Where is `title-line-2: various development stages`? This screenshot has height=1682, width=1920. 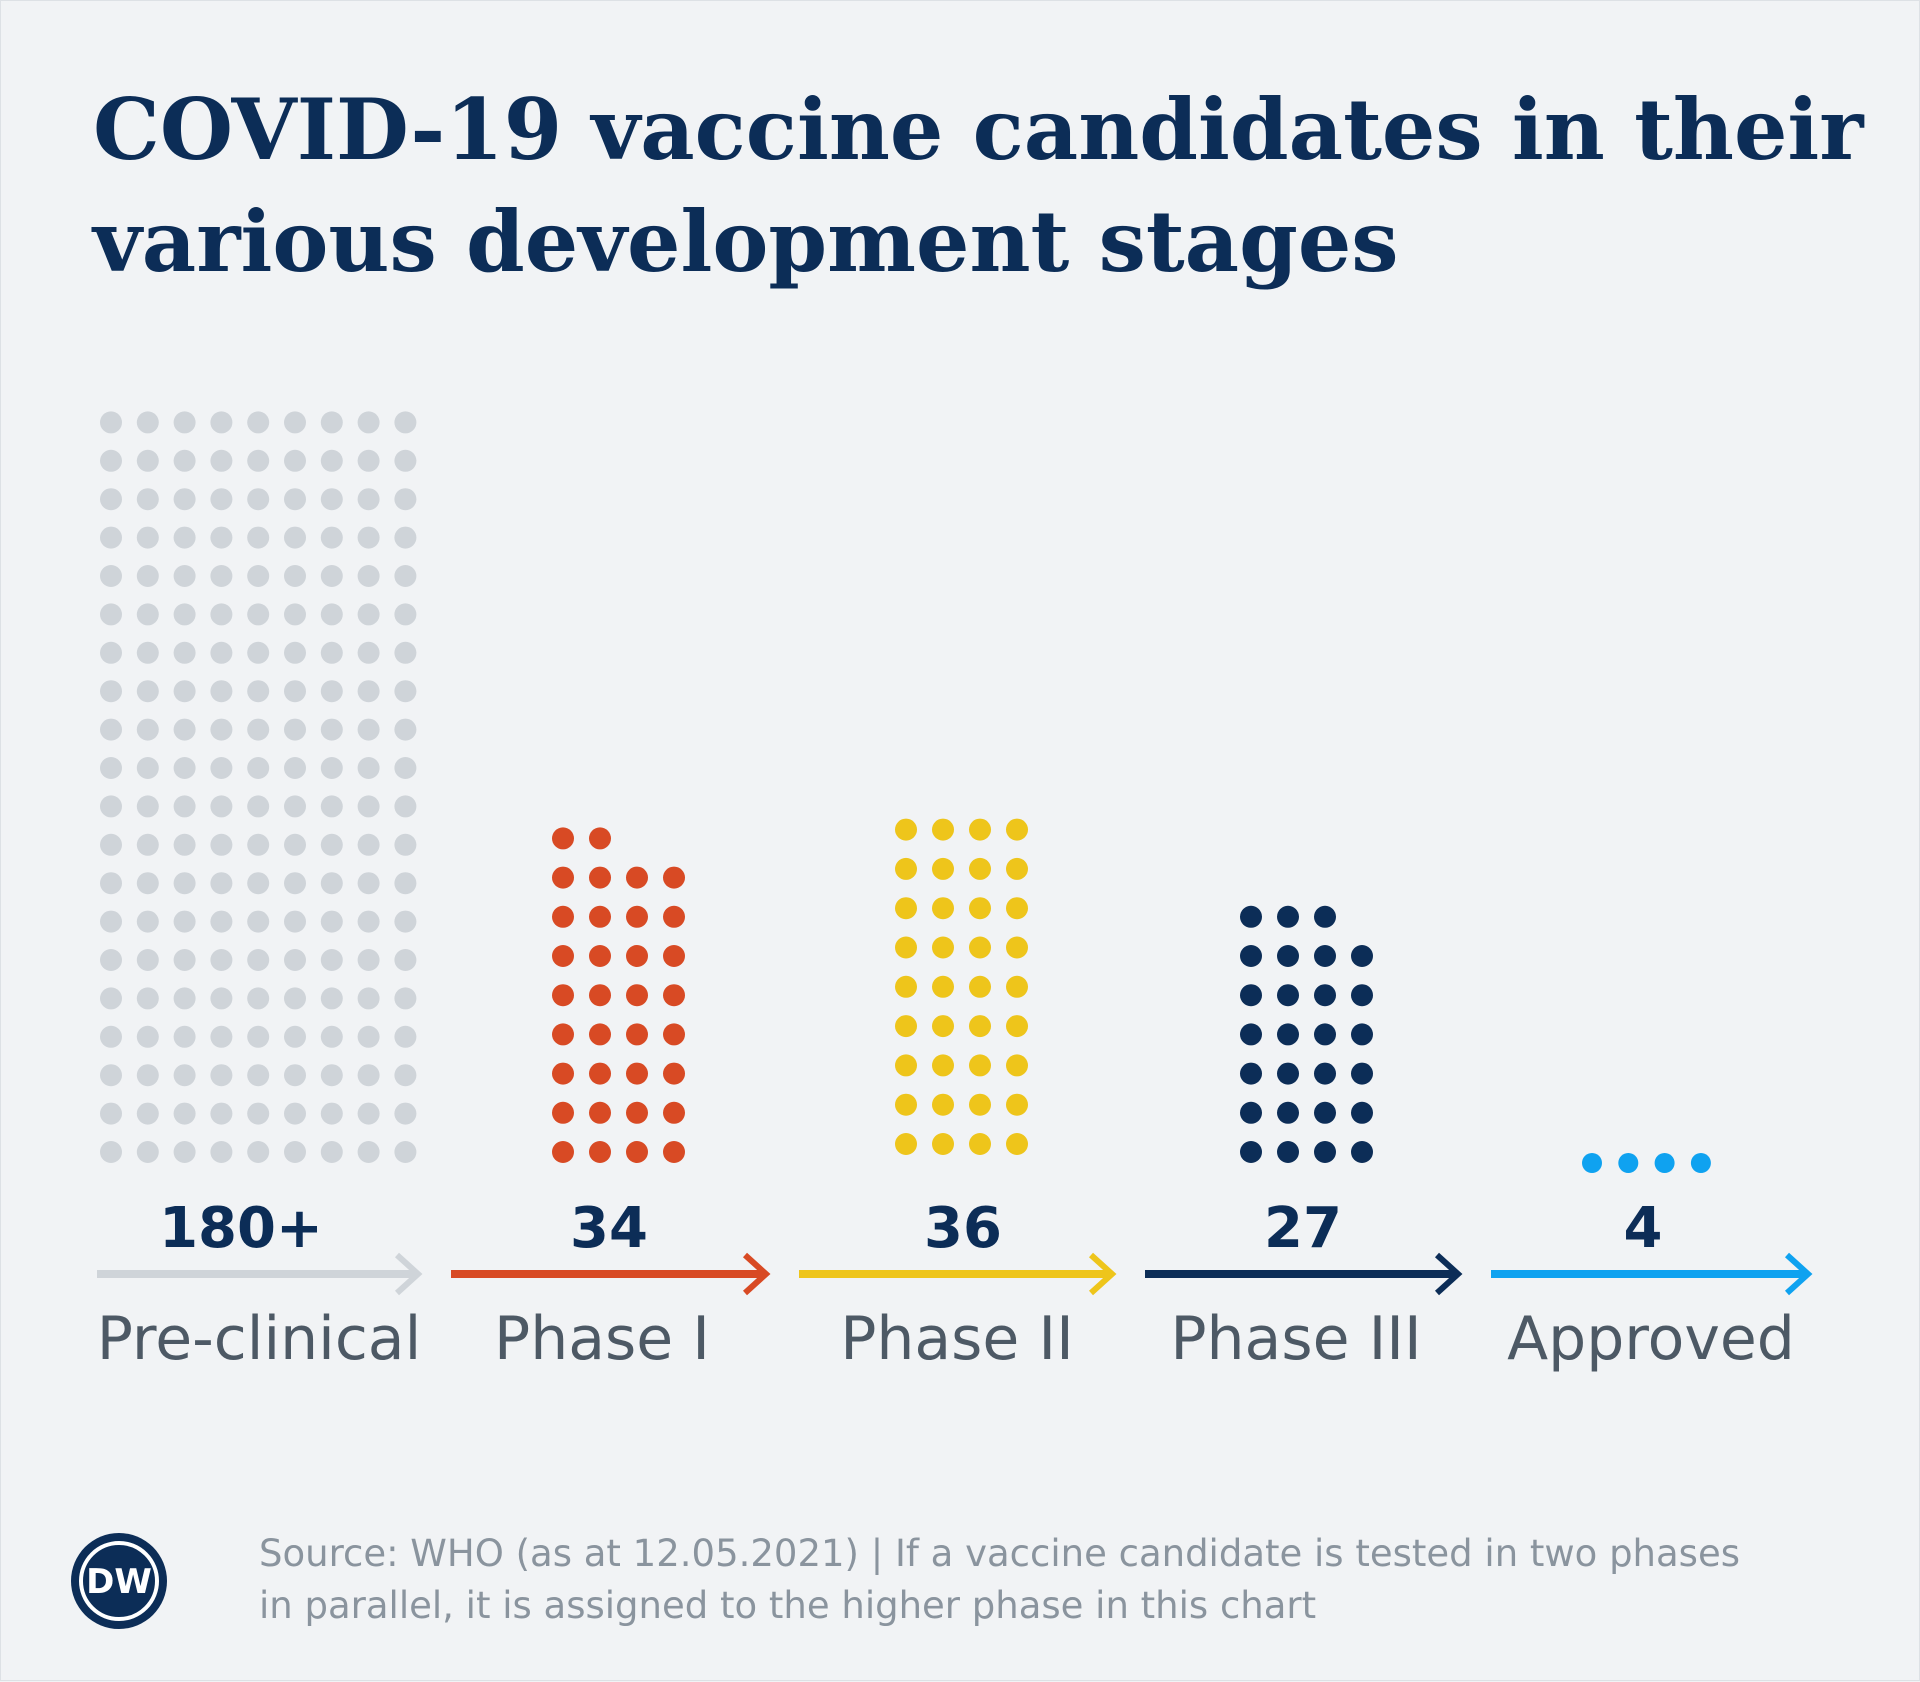
title-line-2: various development stages is located at coordinates (745, 241).